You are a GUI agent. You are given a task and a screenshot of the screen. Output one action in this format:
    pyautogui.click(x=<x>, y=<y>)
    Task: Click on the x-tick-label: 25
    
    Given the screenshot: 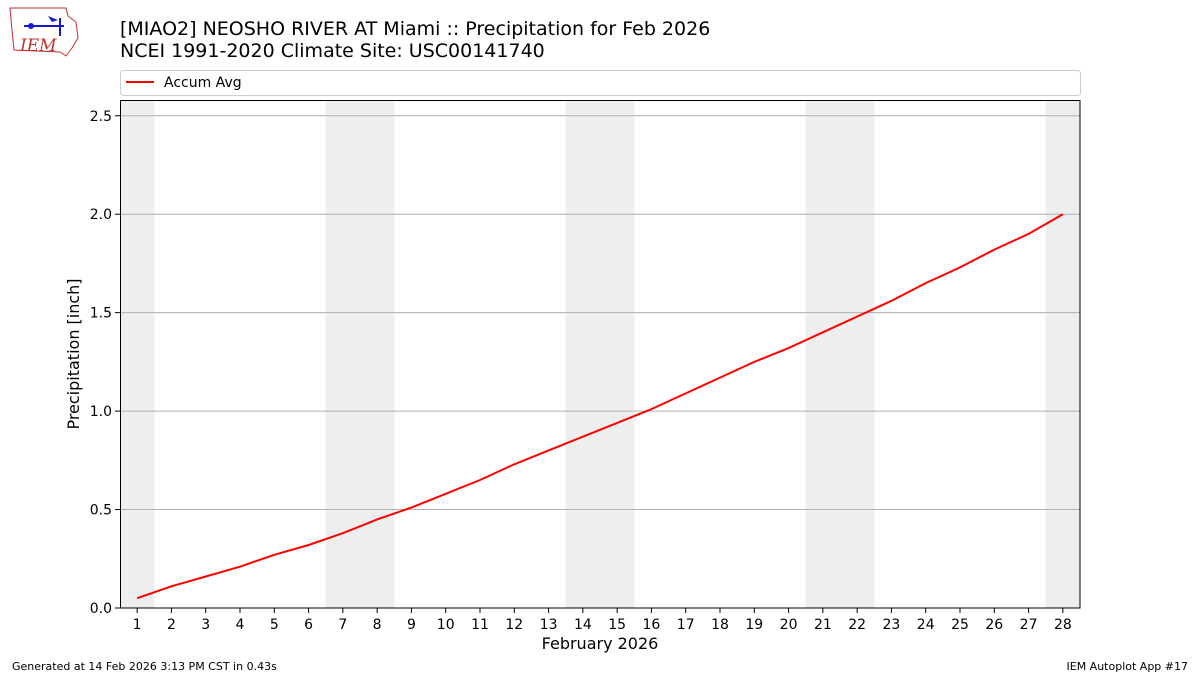 What is the action you would take?
    pyautogui.click(x=960, y=625)
    